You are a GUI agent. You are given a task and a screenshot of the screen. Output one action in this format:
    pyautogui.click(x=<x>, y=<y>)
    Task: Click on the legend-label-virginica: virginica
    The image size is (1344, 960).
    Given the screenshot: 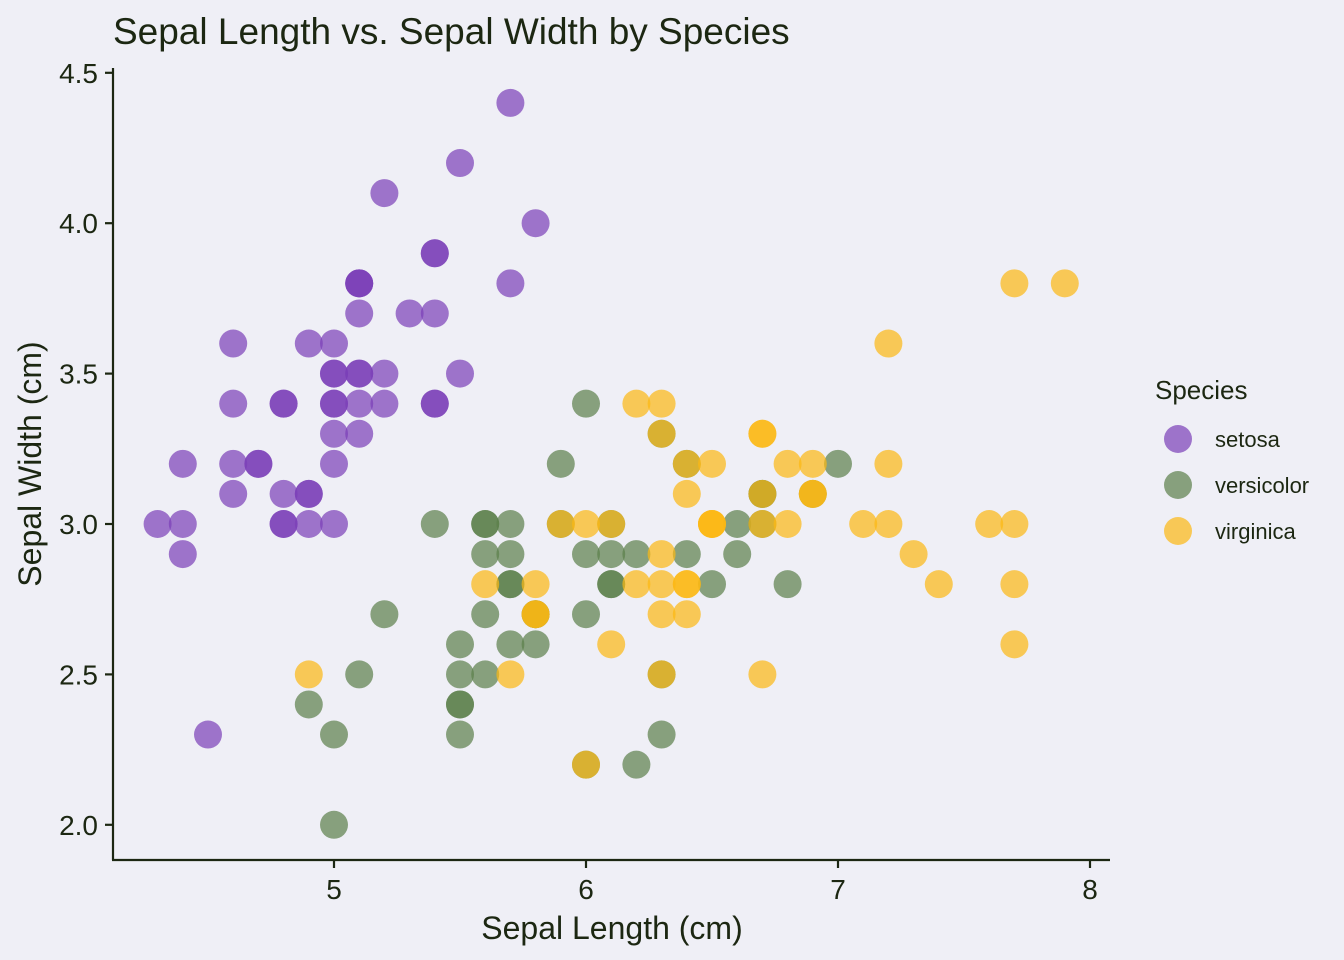 What is the action you would take?
    pyautogui.click(x=1255, y=531)
    